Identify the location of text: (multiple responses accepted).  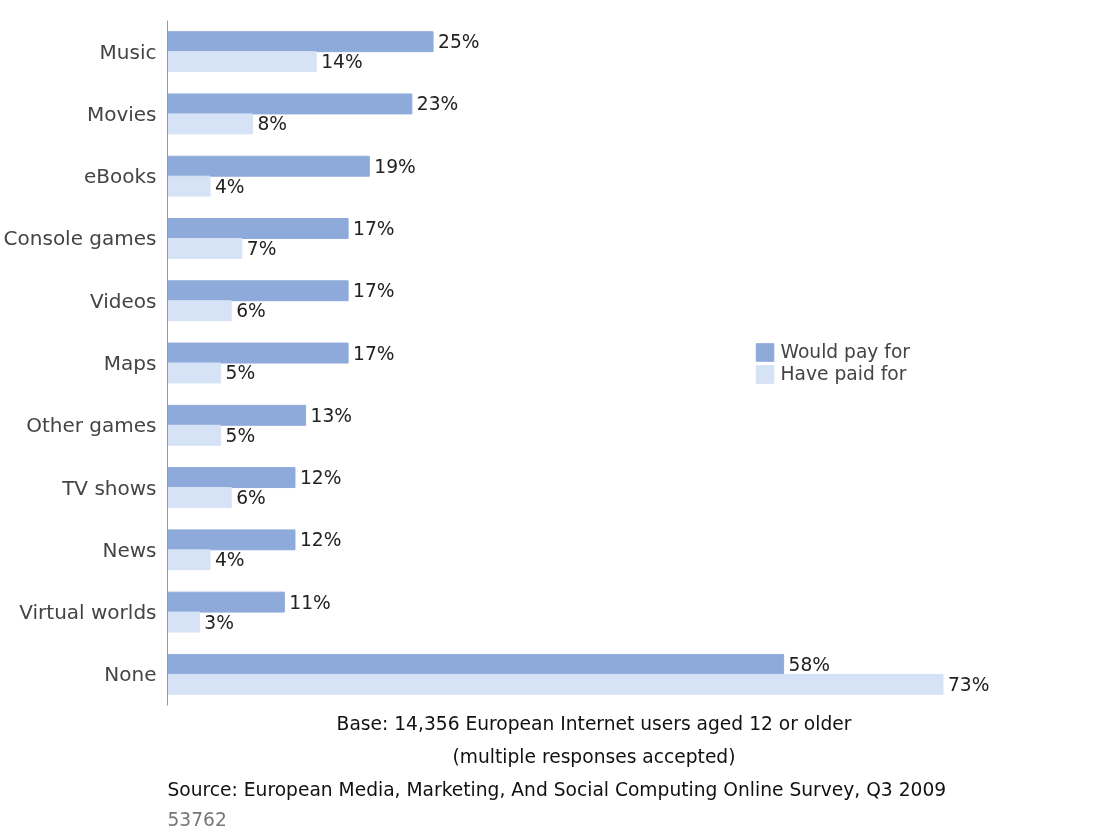
(594, 756).